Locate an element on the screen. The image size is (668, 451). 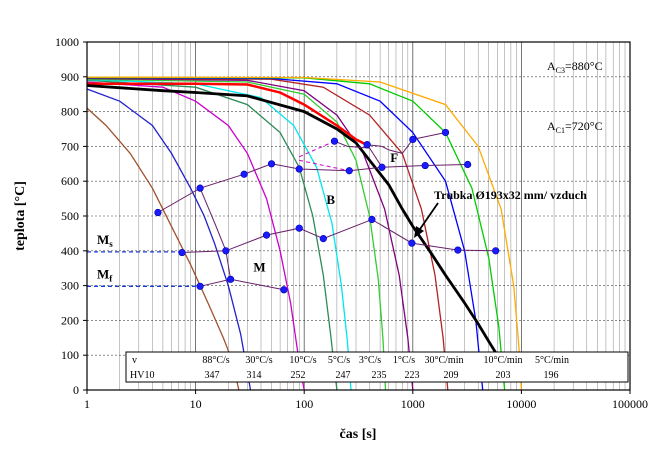
table-hardness: 347 is located at coordinates (212, 375).